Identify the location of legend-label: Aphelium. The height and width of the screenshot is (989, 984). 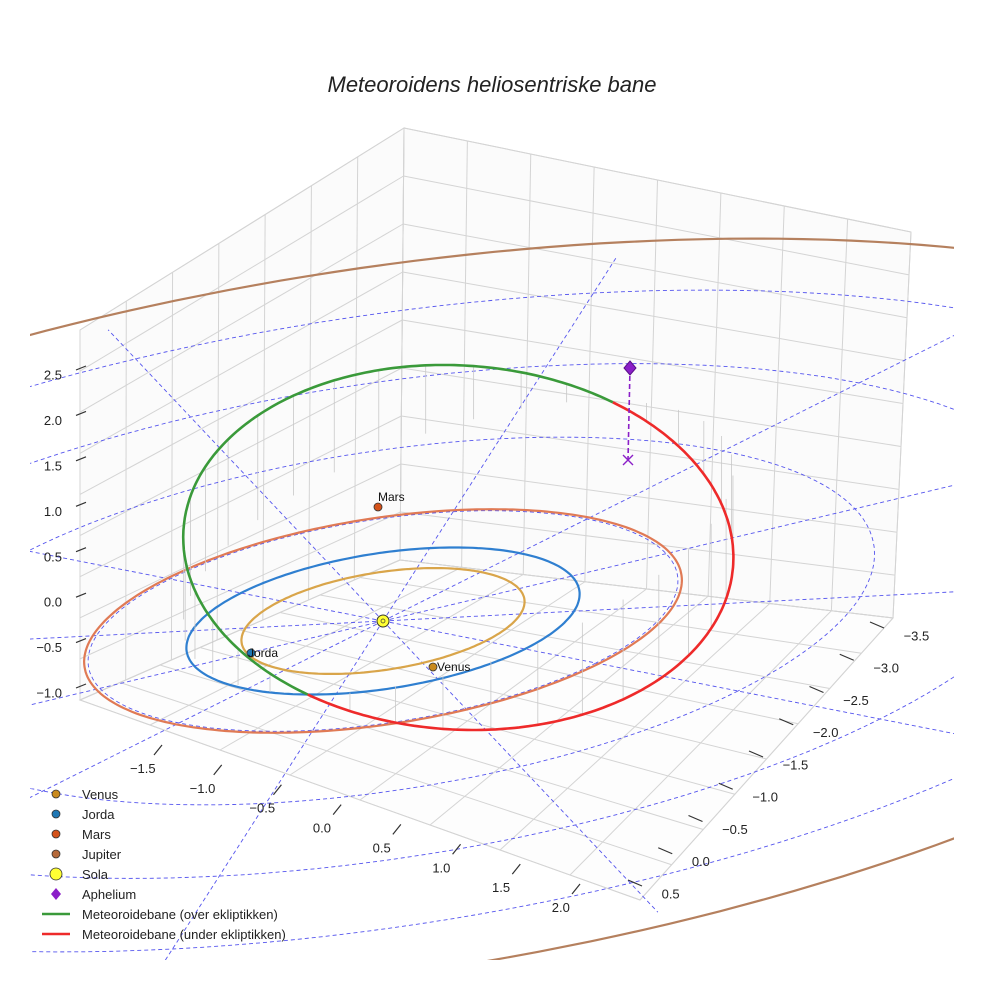
(109, 894).